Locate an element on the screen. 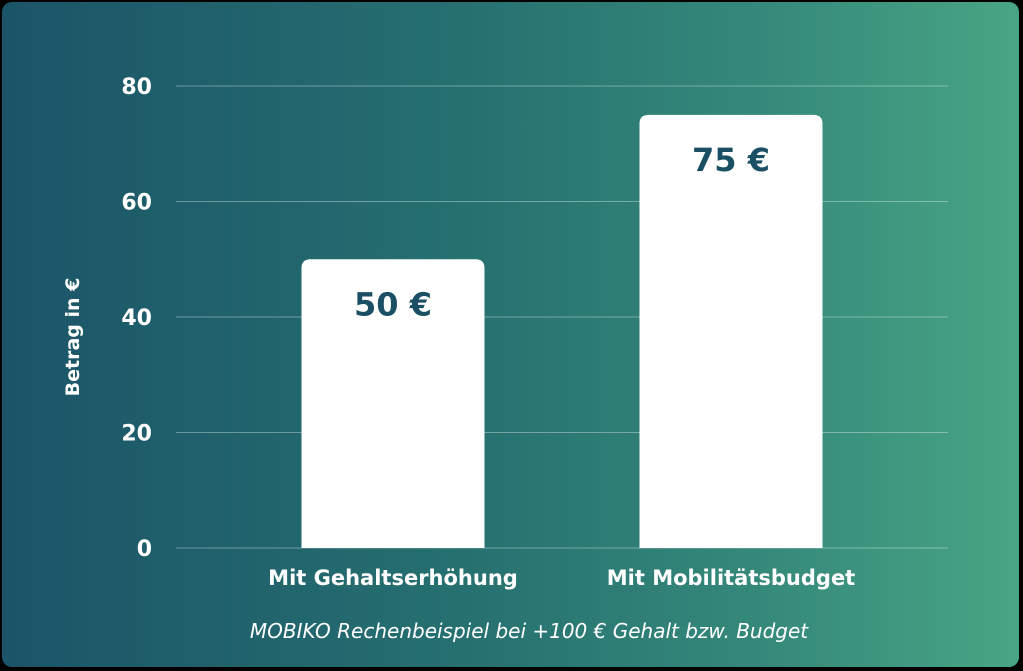 The image size is (1023, 671). x-category-label: Mit Mobilitätsbudget is located at coordinates (731, 578).